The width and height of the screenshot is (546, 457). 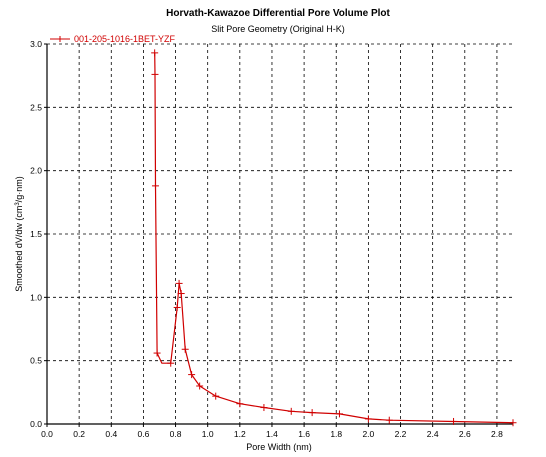 What do you see at coordinates (208, 434) in the screenshot?
I see `x-tick-label: 1.0` at bounding box center [208, 434].